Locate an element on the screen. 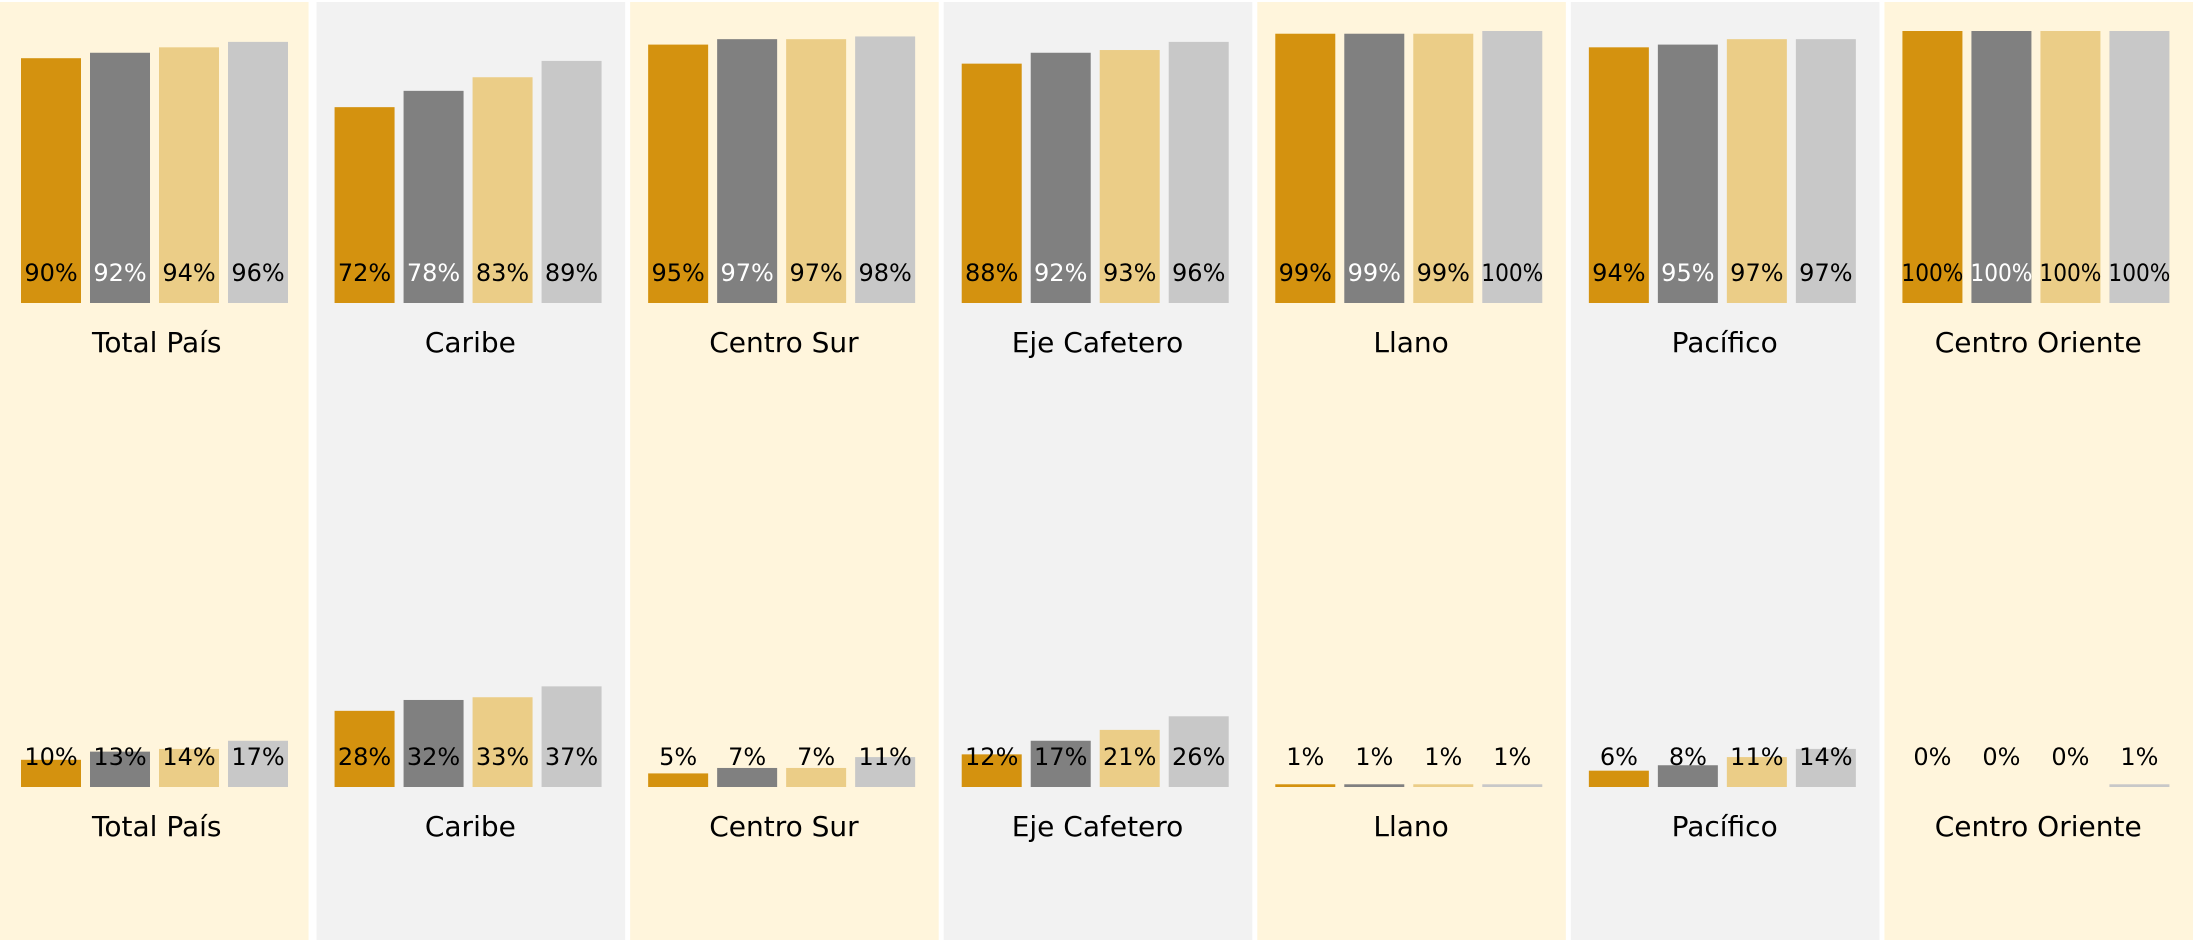 The height and width of the screenshot is (940, 2195). value-label: 88% is located at coordinates (991, 273).